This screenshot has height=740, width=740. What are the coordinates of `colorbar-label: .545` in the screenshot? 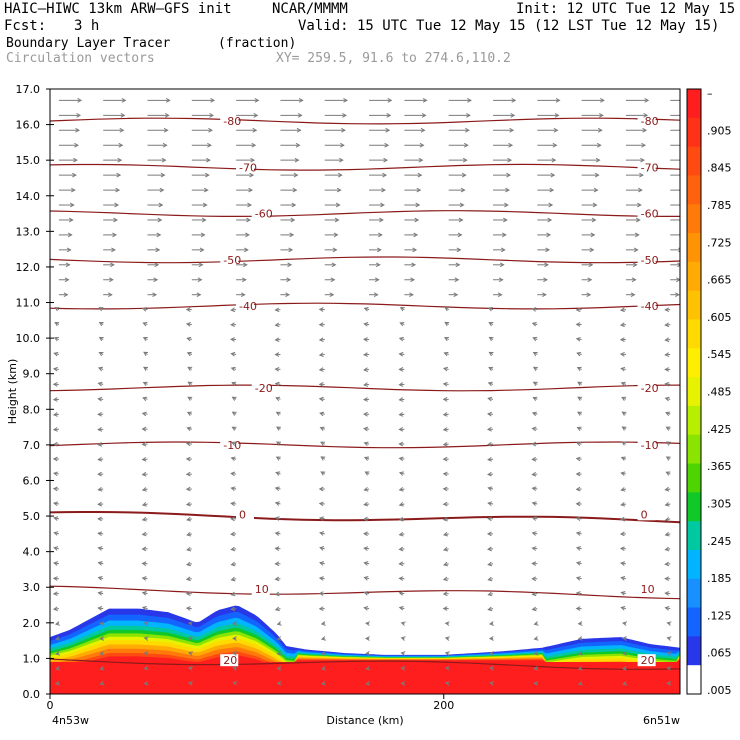 It's located at (719, 354).